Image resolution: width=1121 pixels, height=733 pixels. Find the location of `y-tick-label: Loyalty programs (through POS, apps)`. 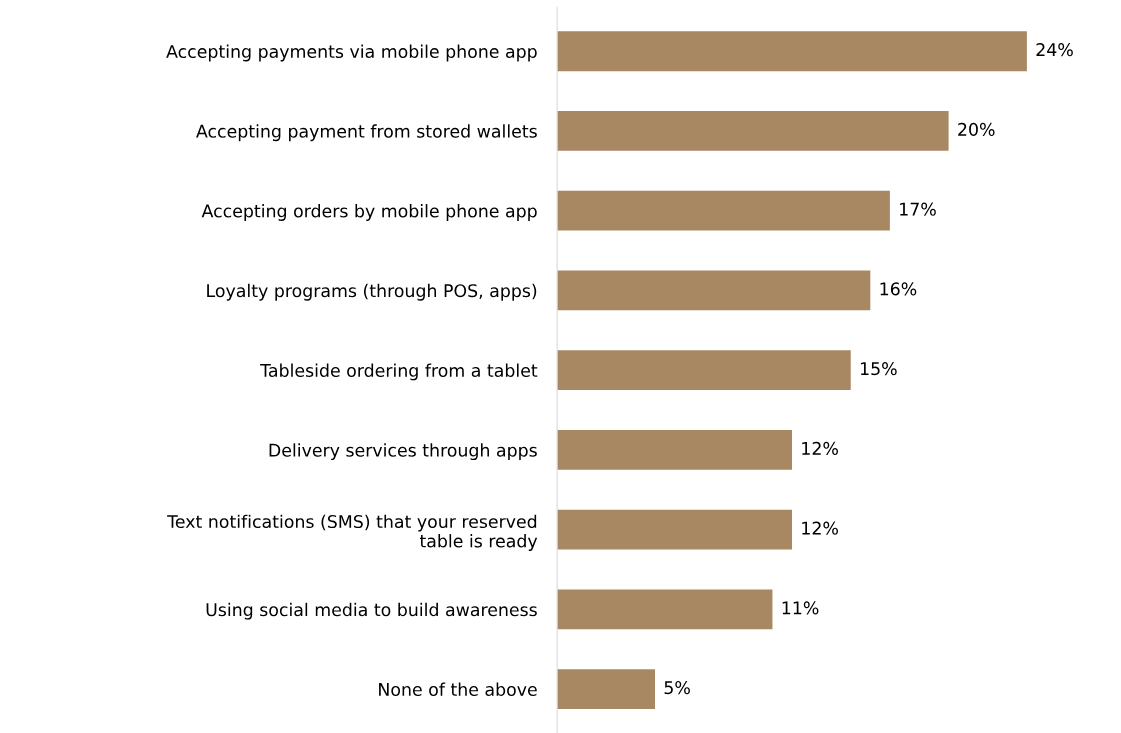

y-tick-label: Loyalty programs (through POS, apps) is located at coordinates (372, 292).